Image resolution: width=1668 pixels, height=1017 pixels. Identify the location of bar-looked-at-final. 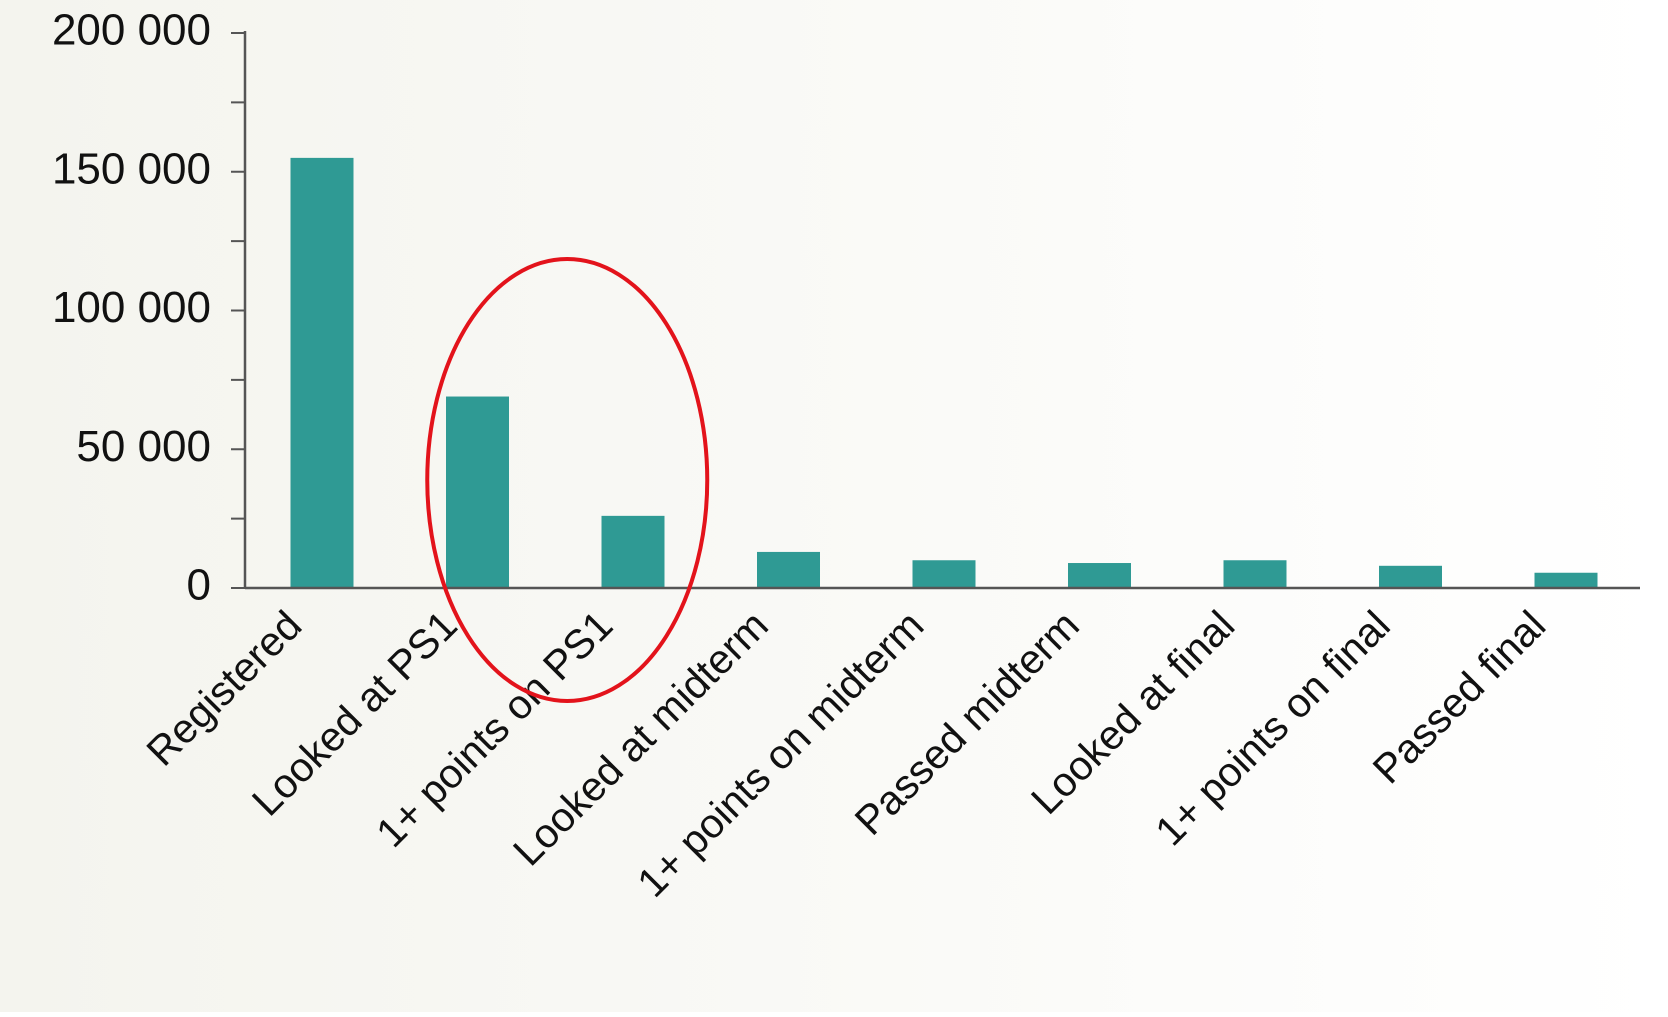
(1255, 574).